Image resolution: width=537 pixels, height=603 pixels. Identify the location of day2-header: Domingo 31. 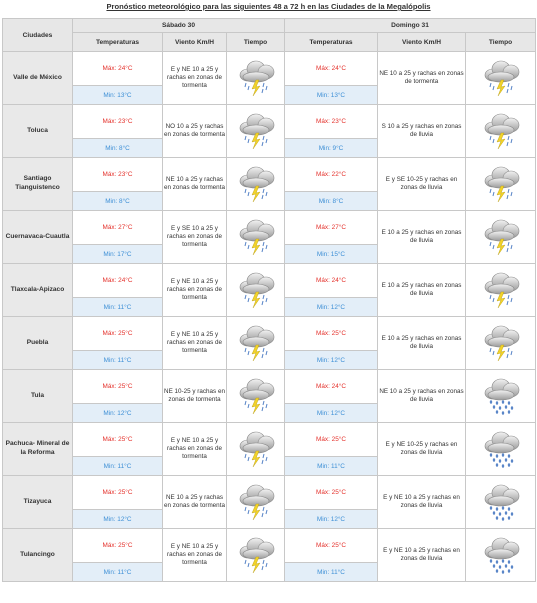
(410, 25).